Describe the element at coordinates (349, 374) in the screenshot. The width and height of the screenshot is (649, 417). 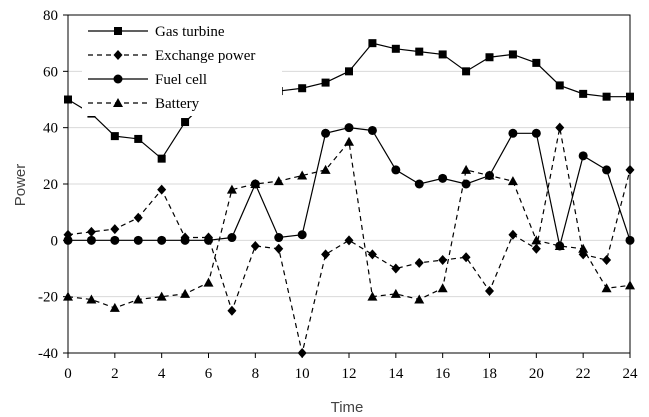
I see `x-tick-label-12: 12` at that location.